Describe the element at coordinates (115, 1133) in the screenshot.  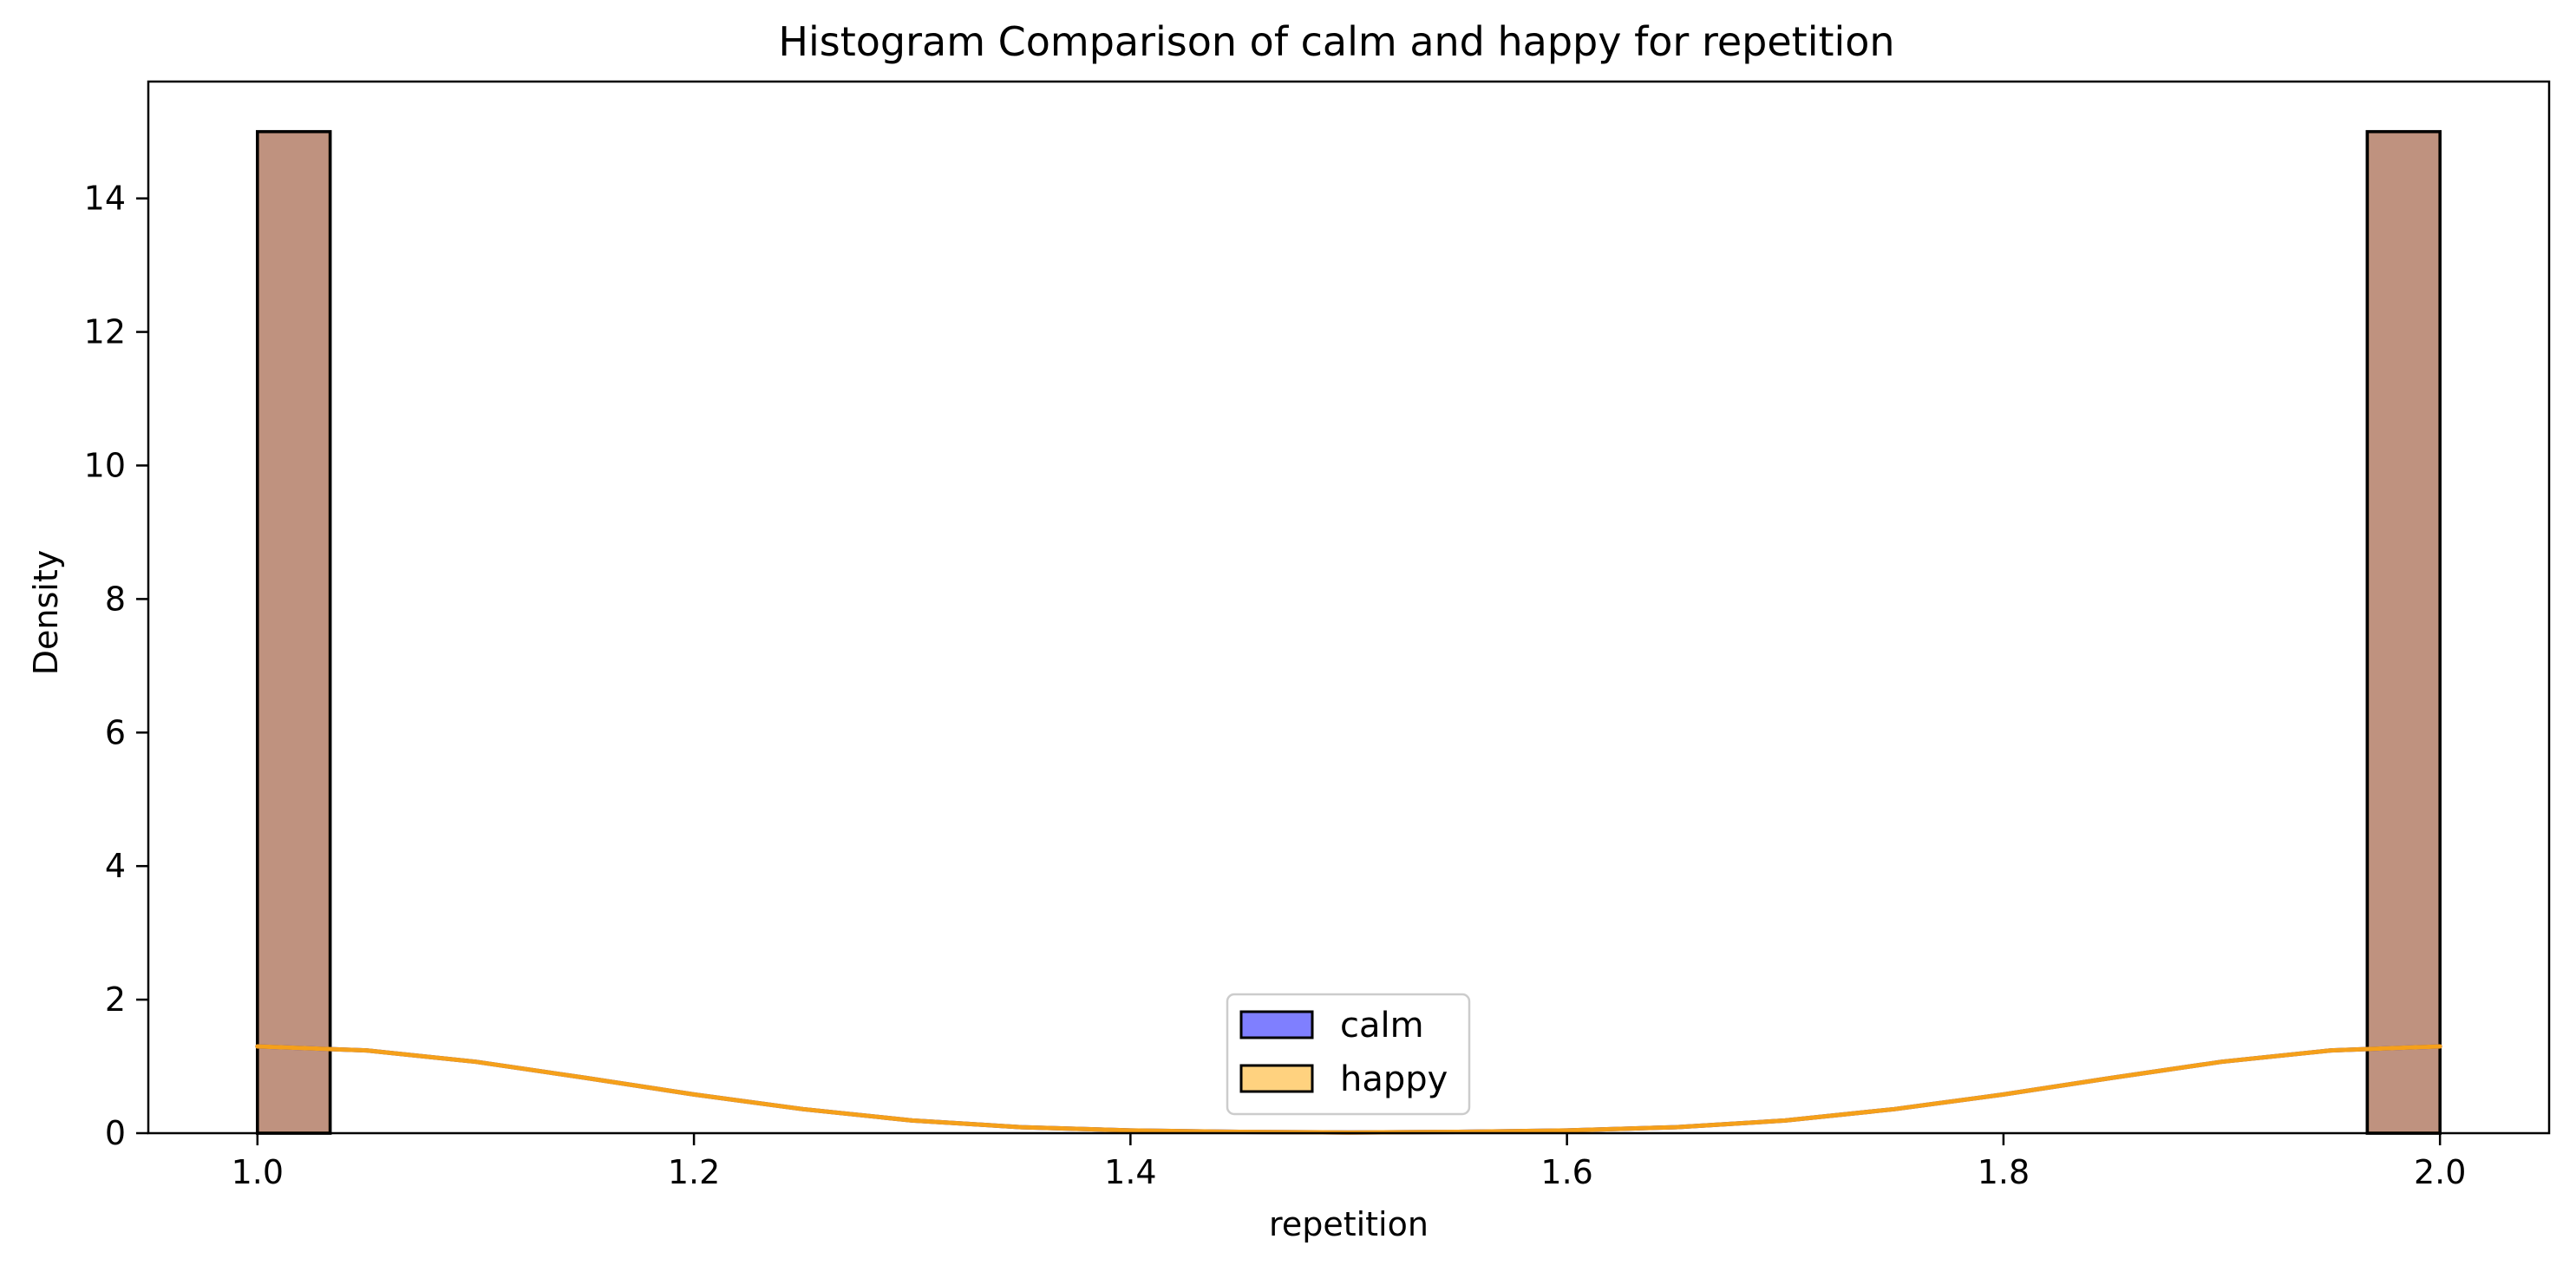
I see `y-tick-label: 0` at that location.